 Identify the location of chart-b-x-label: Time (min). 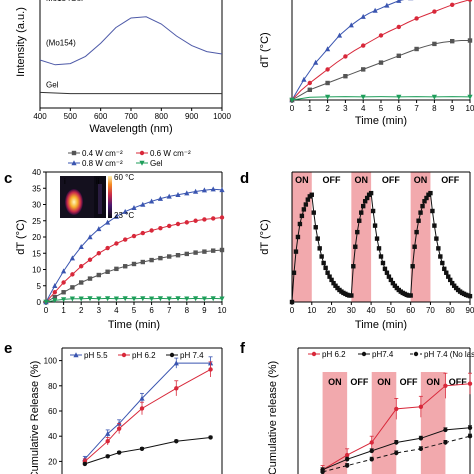
(381, 121).